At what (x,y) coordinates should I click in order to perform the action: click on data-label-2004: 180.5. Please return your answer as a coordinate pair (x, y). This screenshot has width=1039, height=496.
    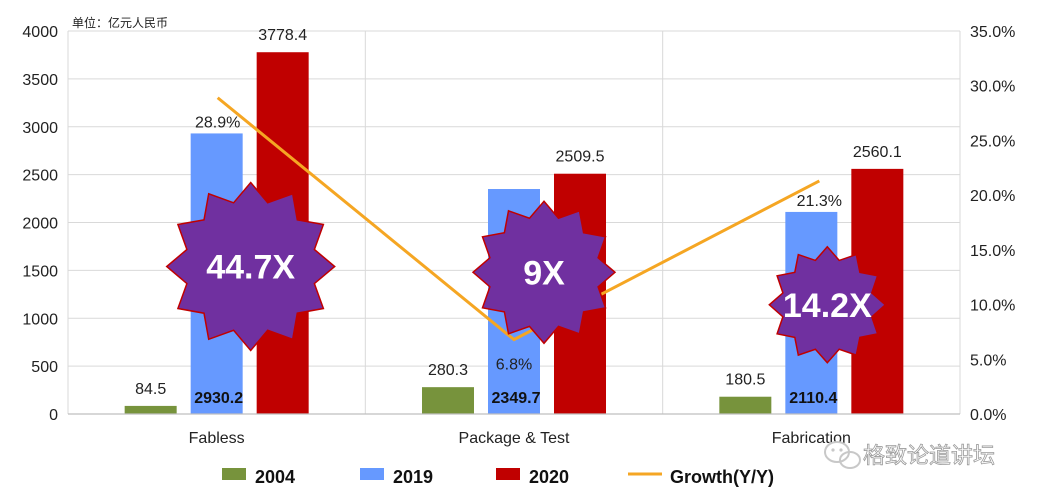
    Looking at the image, I should click on (745, 380).